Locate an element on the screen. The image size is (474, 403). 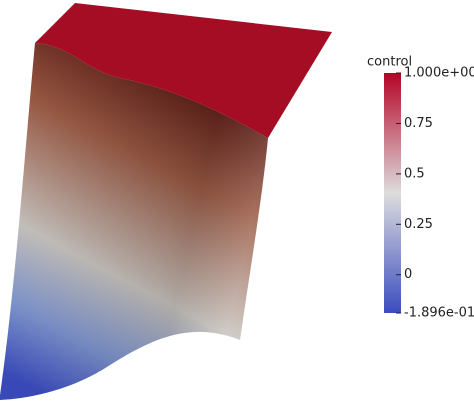
tick-label: 0.5 is located at coordinates (414, 173).